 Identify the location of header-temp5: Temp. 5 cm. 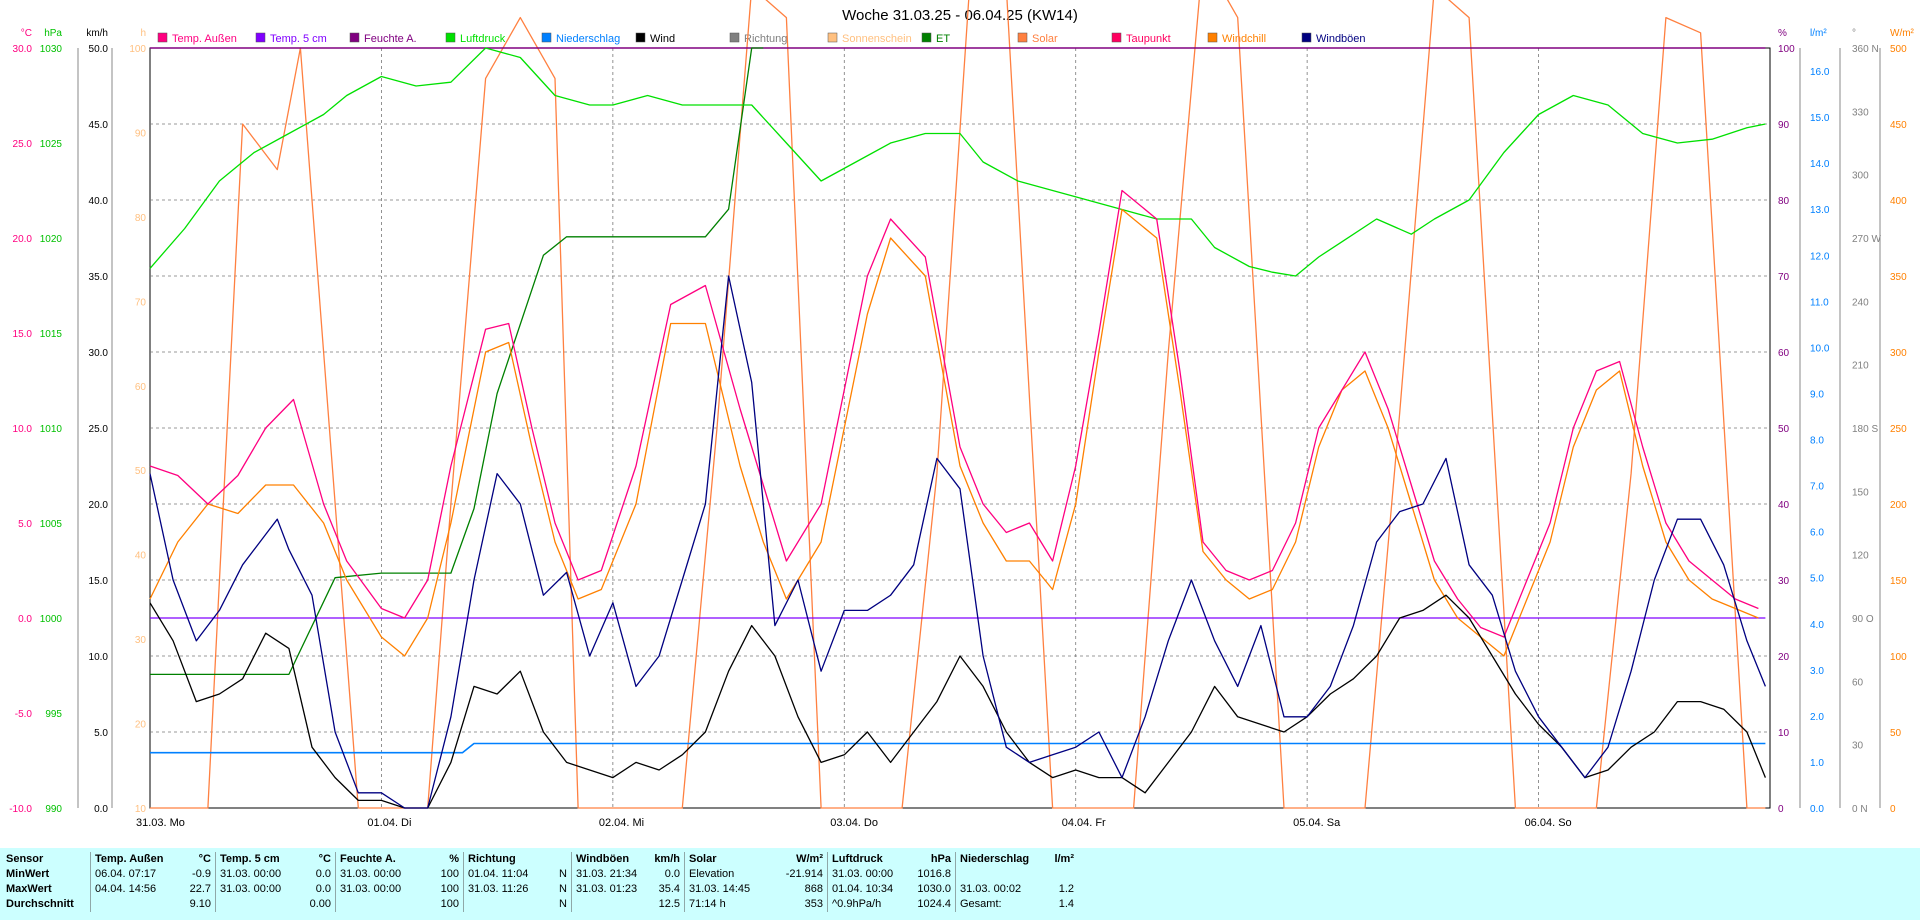
(260, 859).